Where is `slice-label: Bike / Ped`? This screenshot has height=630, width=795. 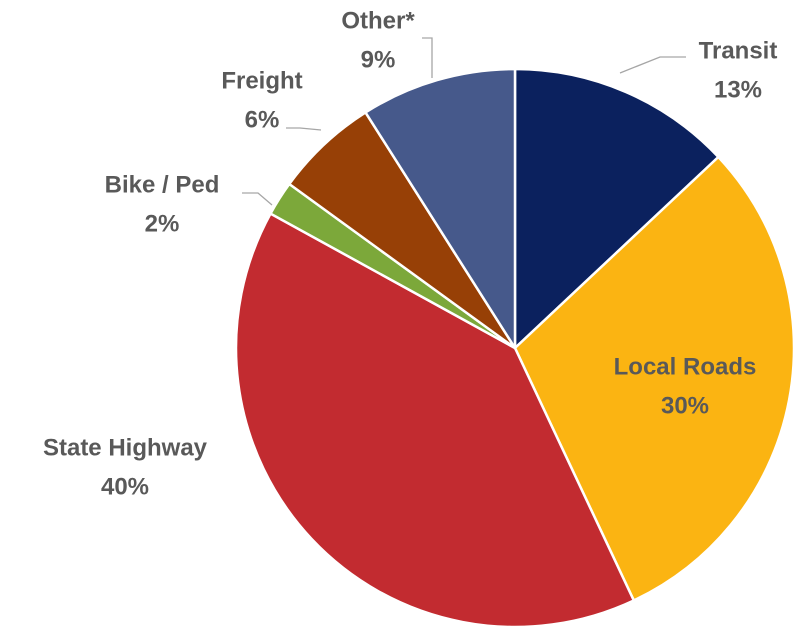
slice-label: Bike / Ped is located at coordinates (162, 184).